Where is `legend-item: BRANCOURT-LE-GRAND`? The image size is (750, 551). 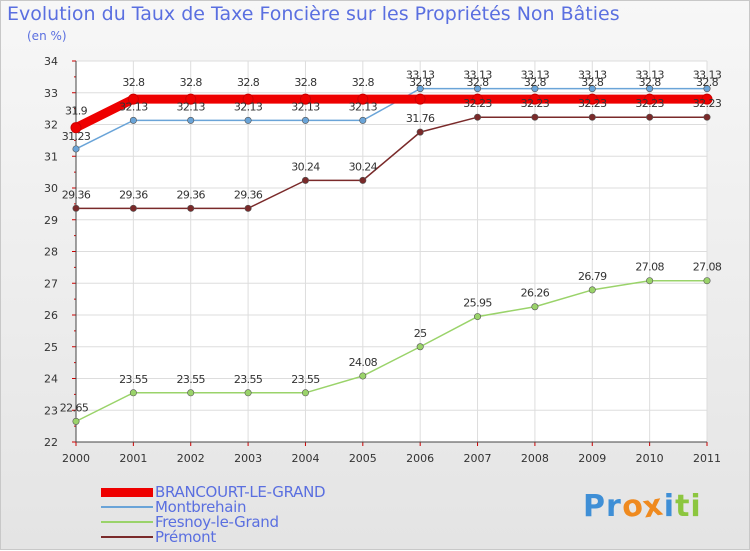 legend-item: BRANCOURT-LE-GRAND is located at coordinates (251, 492).